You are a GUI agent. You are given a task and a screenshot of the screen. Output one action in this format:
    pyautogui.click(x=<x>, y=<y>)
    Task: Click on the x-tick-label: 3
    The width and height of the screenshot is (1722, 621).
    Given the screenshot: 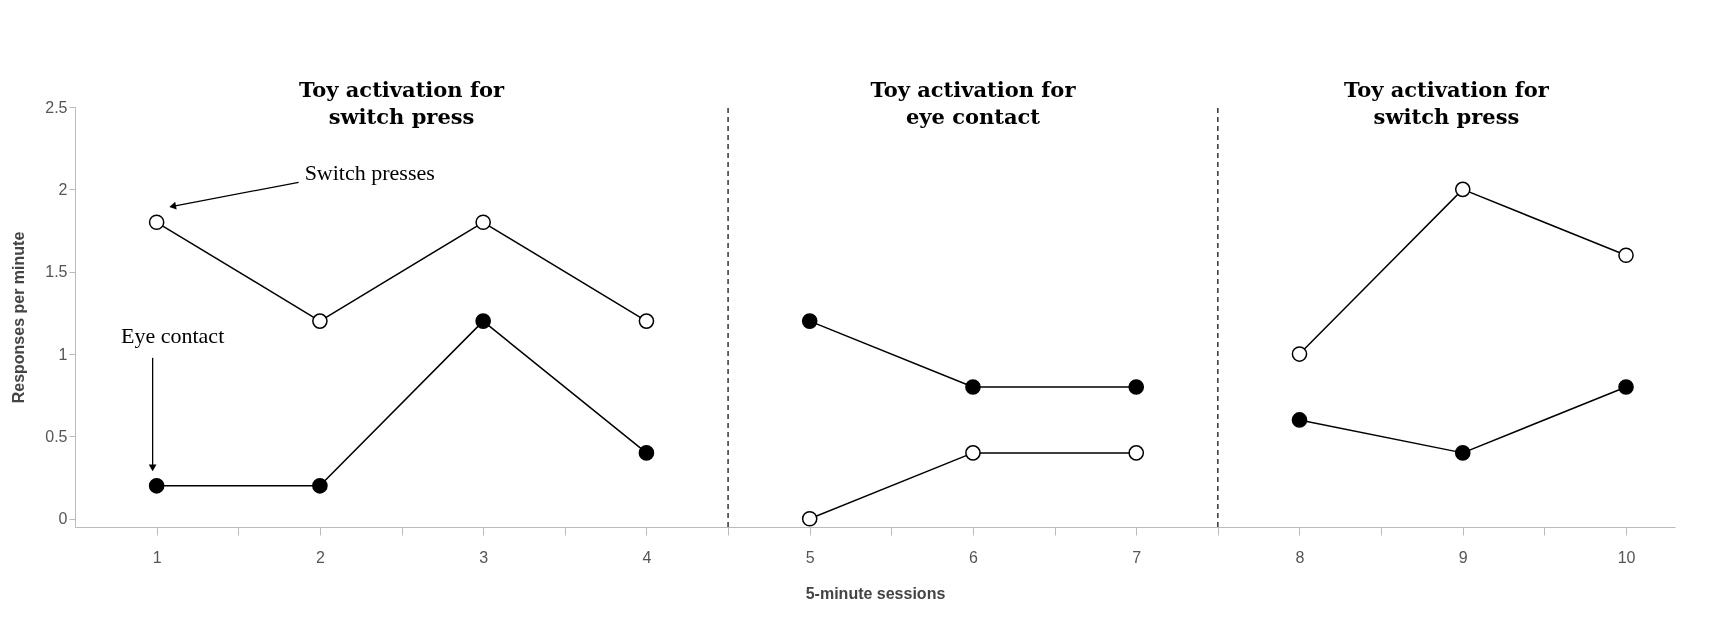 What is the action you would take?
    pyautogui.click(x=484, y=557)
    